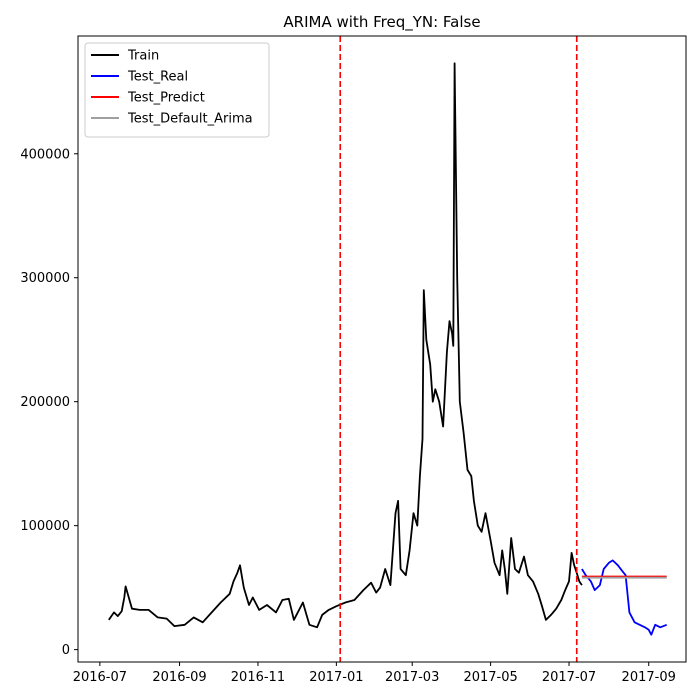 The height and width of the screenshot is (700, 700). Describe the element at coordinates (66, 650) in the screenshot. I see `y-tick-label: 0` at that location.